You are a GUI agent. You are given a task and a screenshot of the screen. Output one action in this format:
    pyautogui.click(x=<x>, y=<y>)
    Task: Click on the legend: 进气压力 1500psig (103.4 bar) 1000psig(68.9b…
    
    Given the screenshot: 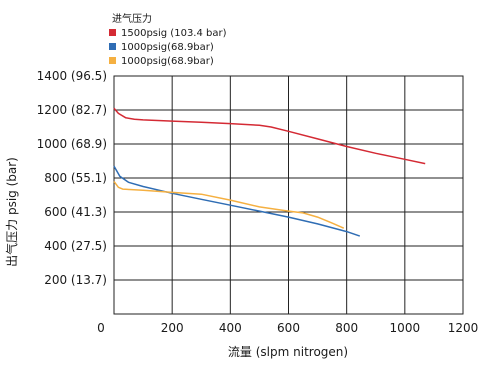 What is the action you would take?
    pyautogui.click(x=168, y=39)
    